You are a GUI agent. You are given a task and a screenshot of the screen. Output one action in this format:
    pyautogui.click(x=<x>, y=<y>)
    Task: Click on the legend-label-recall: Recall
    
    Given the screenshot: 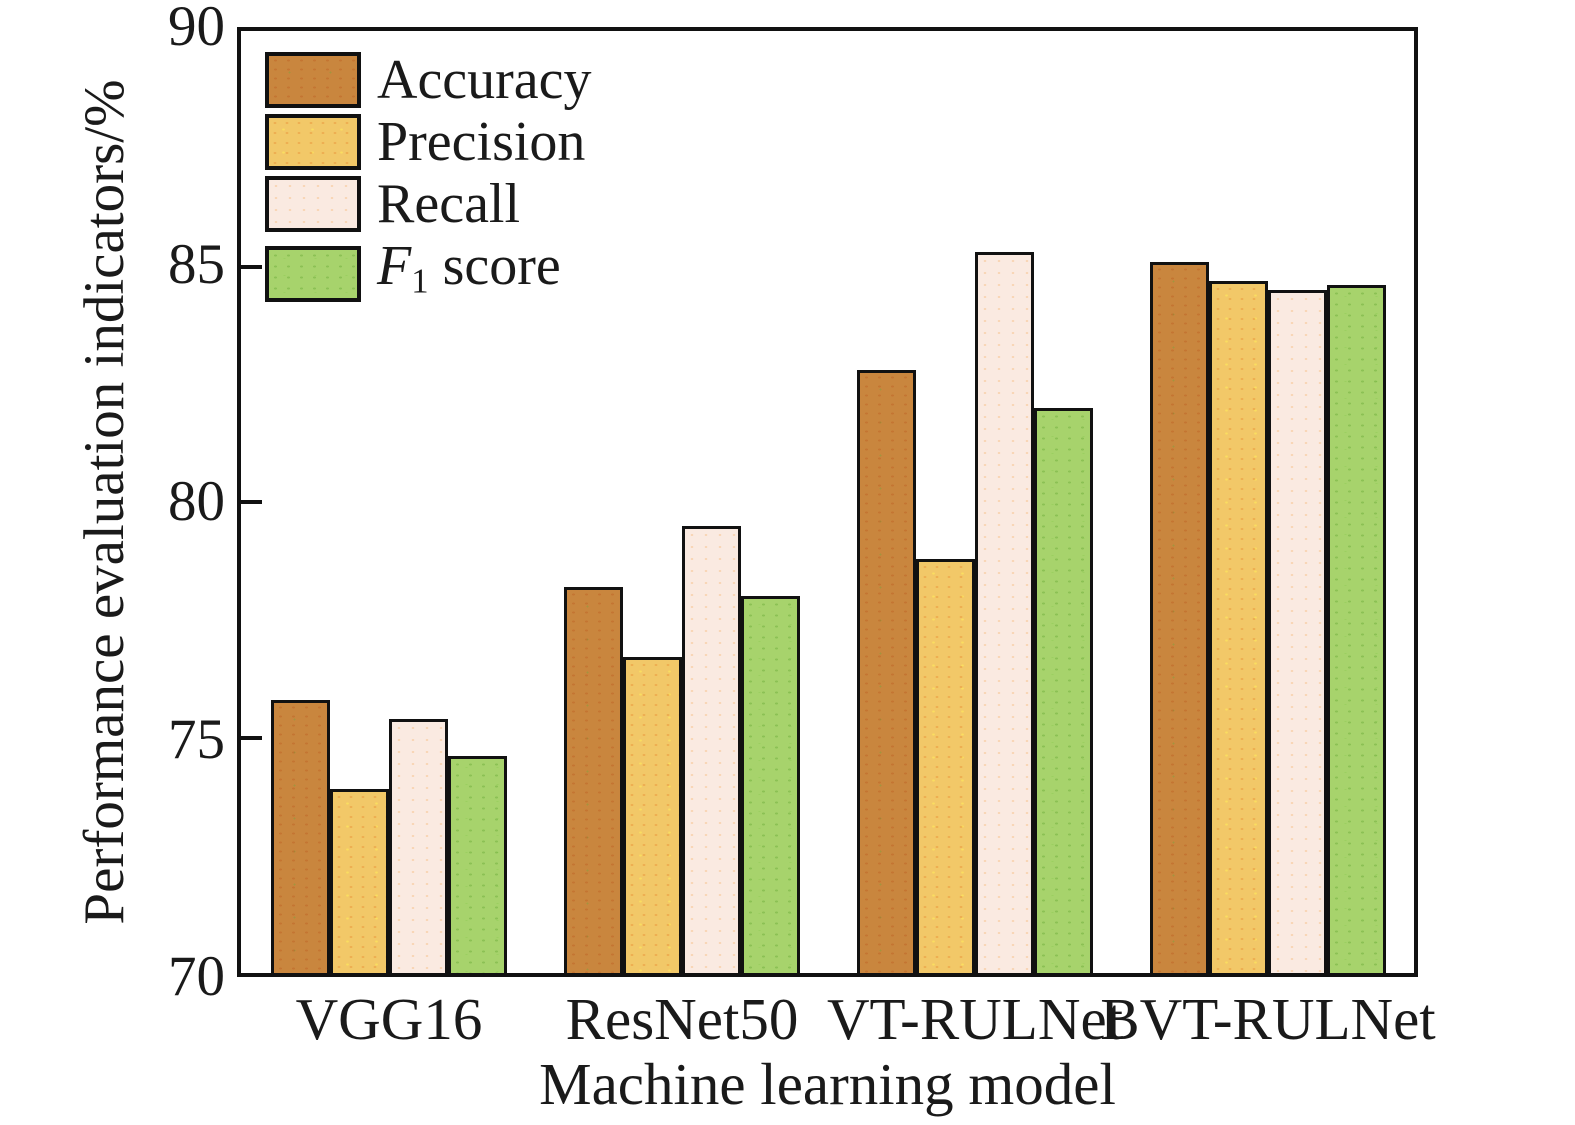 What is the action you would take?
    pyautogui.click(x=449, y=204)
    